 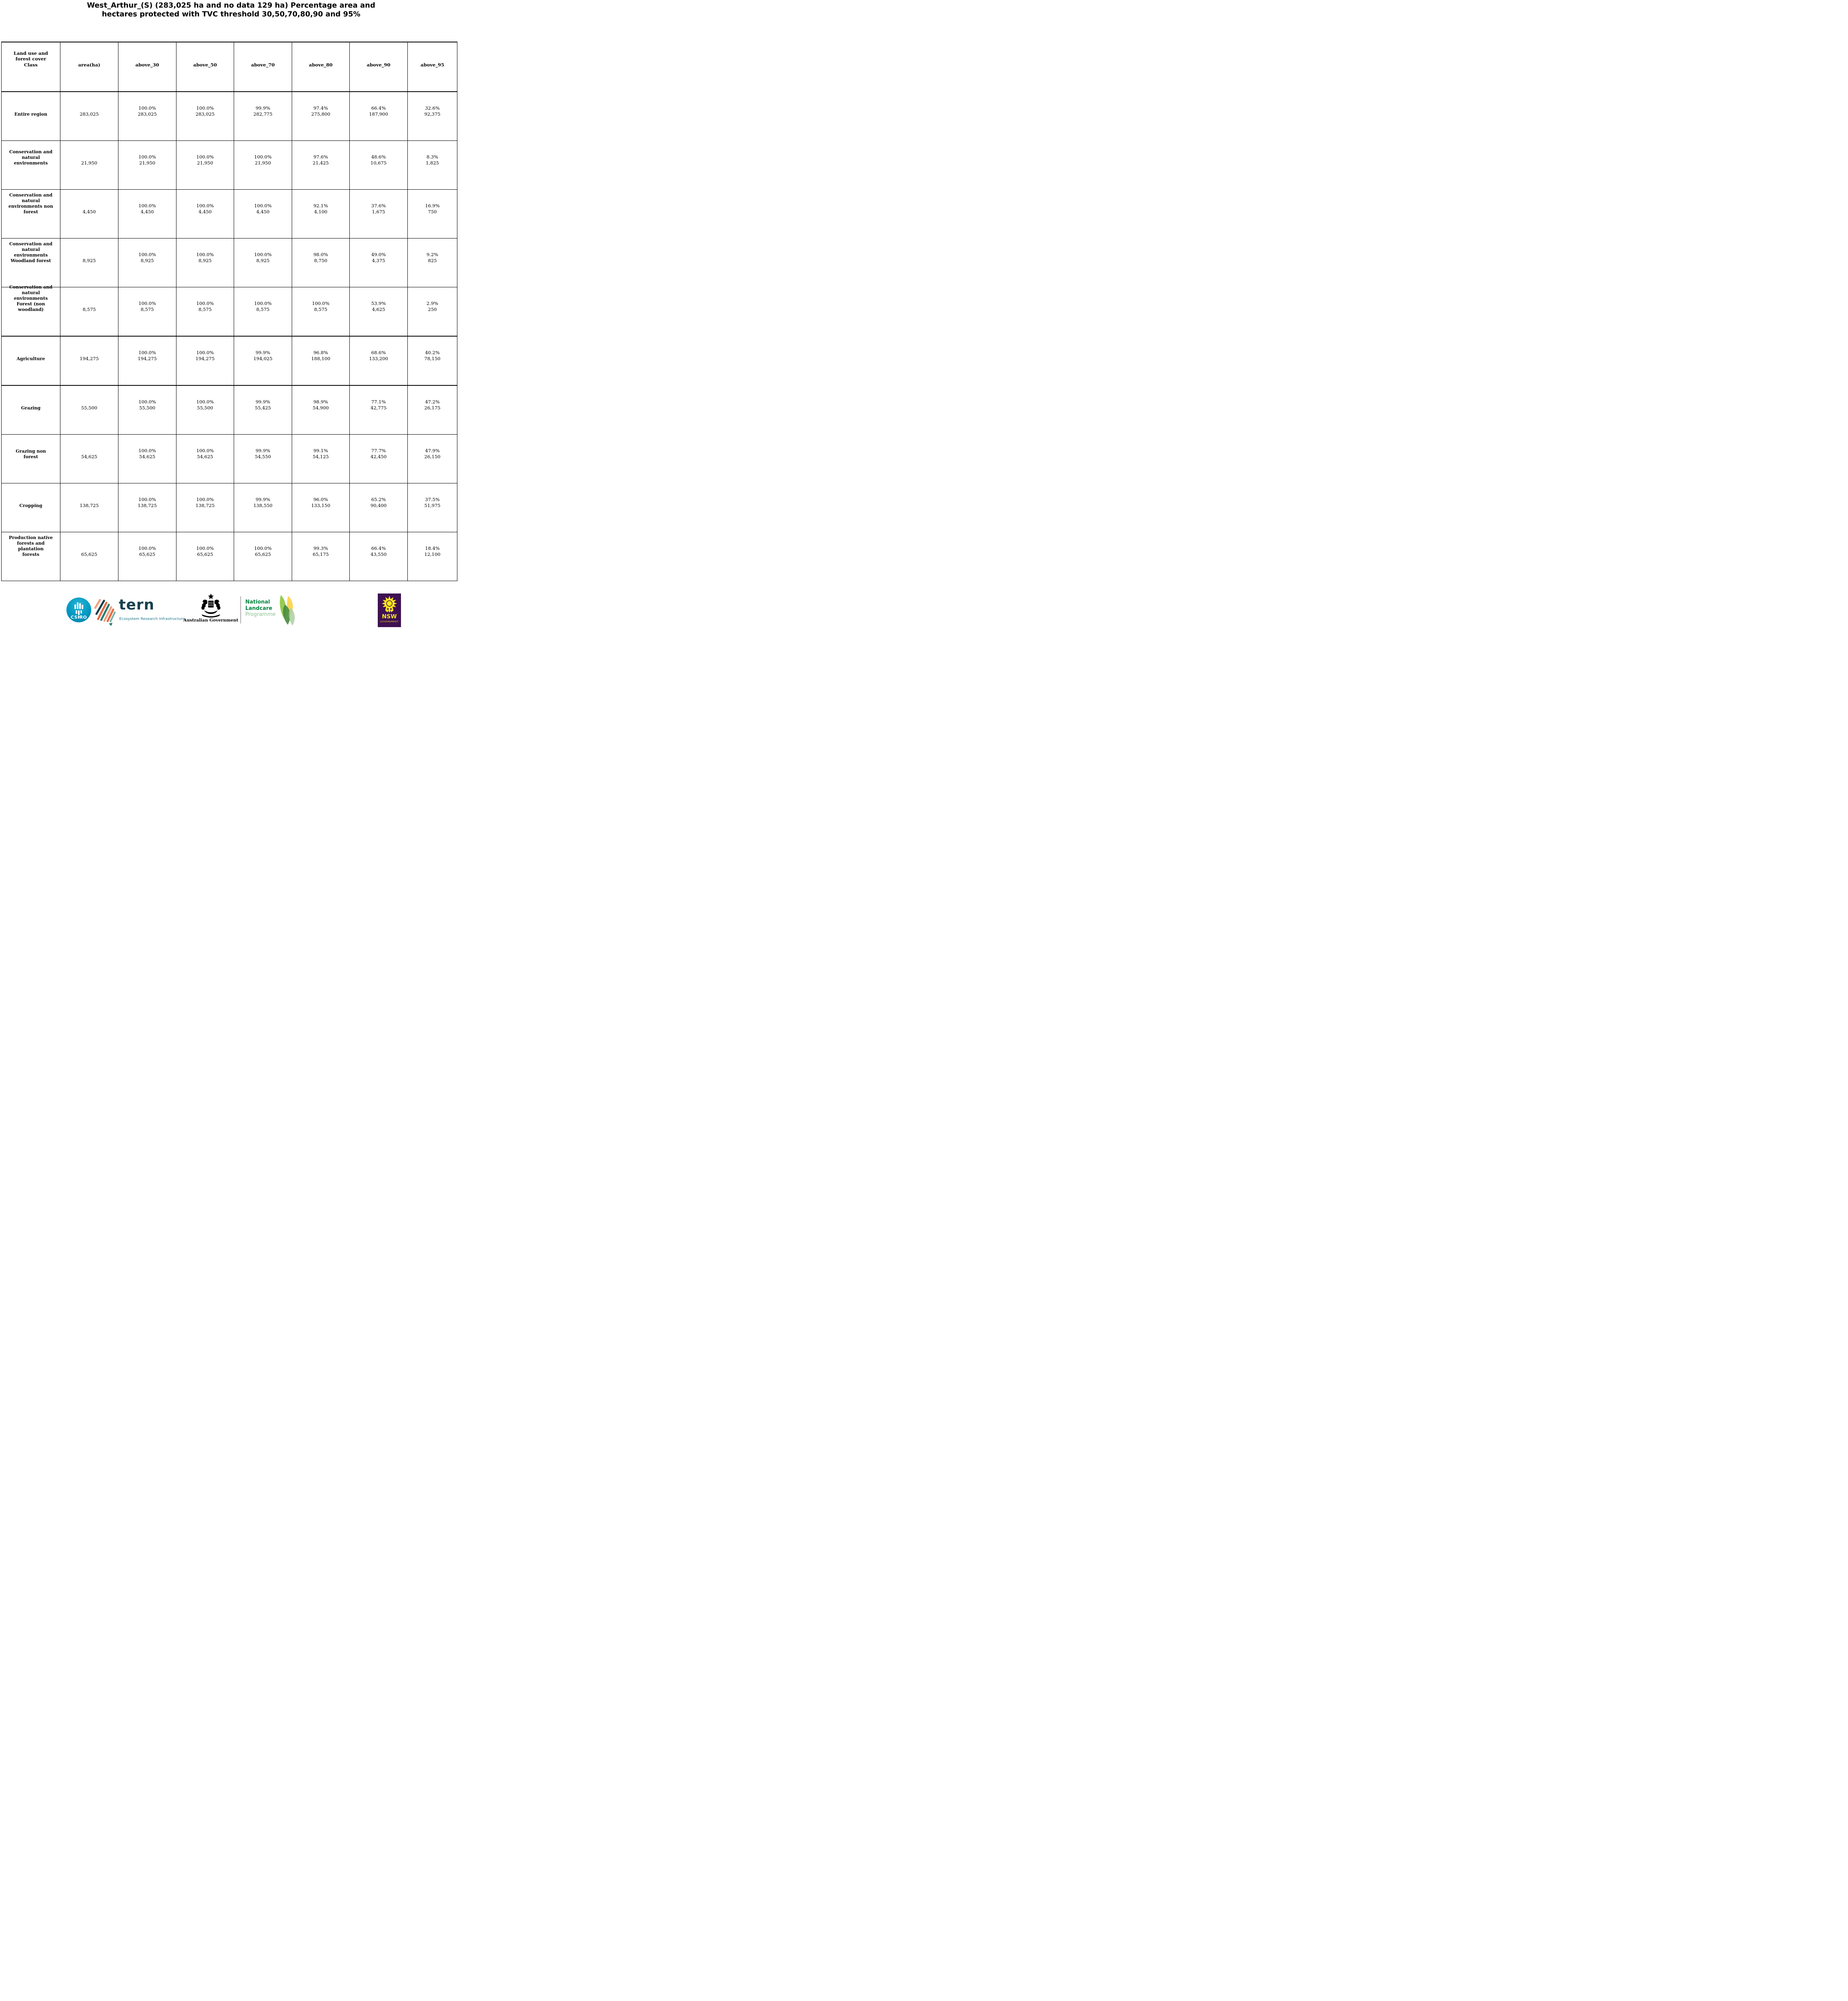 I want to click on column-header-text: Land use and forest cover Class, so click(x=31, y=59).